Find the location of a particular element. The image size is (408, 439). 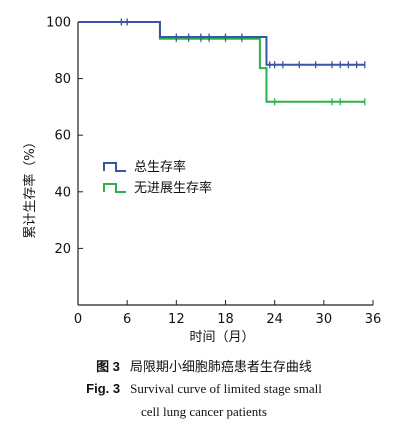

x-tick-label: 12 is located at coordinates (176, 319).